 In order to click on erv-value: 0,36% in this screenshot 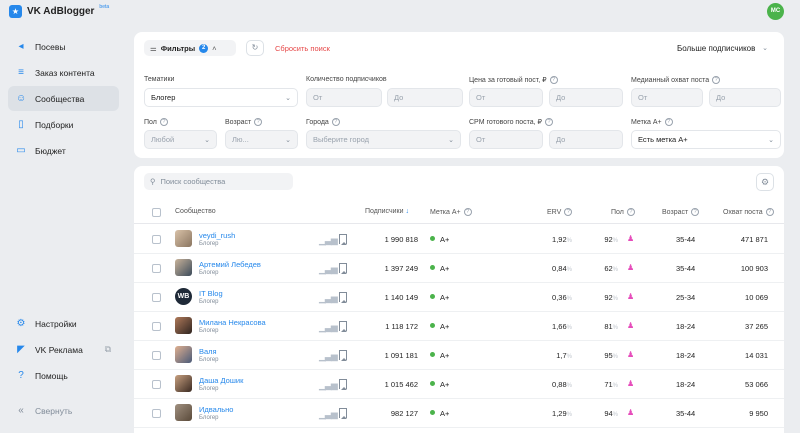, I will do `click(562, 297)`.